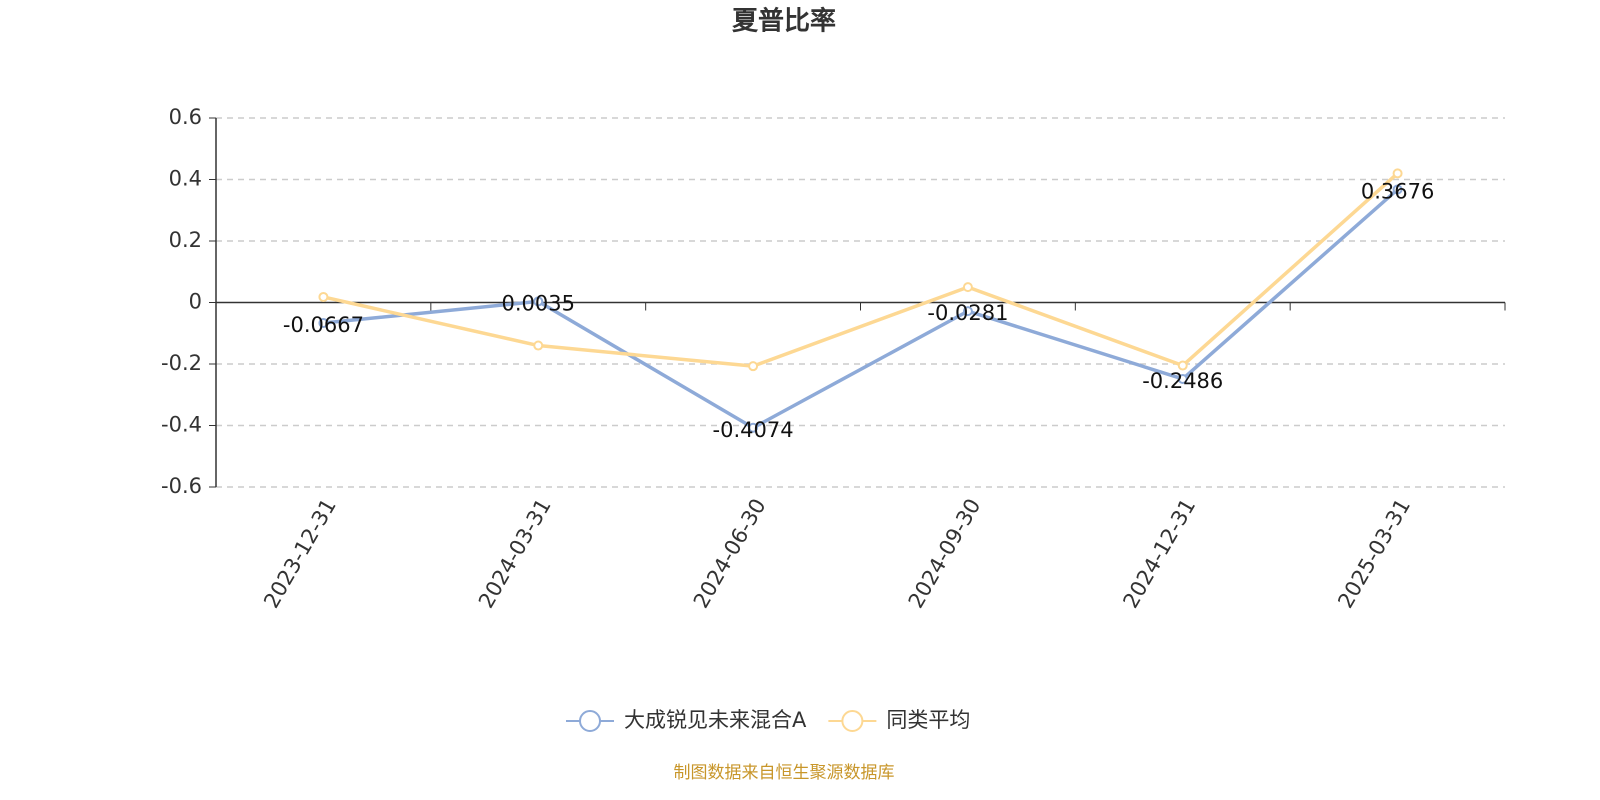 Image resolution: width=1600 pixels, height=800 pixels. Describe the element at coordinates (784, 773) in the screenshot. I see `source-note: 制图数据来自恒生聚源数据库` at that location.